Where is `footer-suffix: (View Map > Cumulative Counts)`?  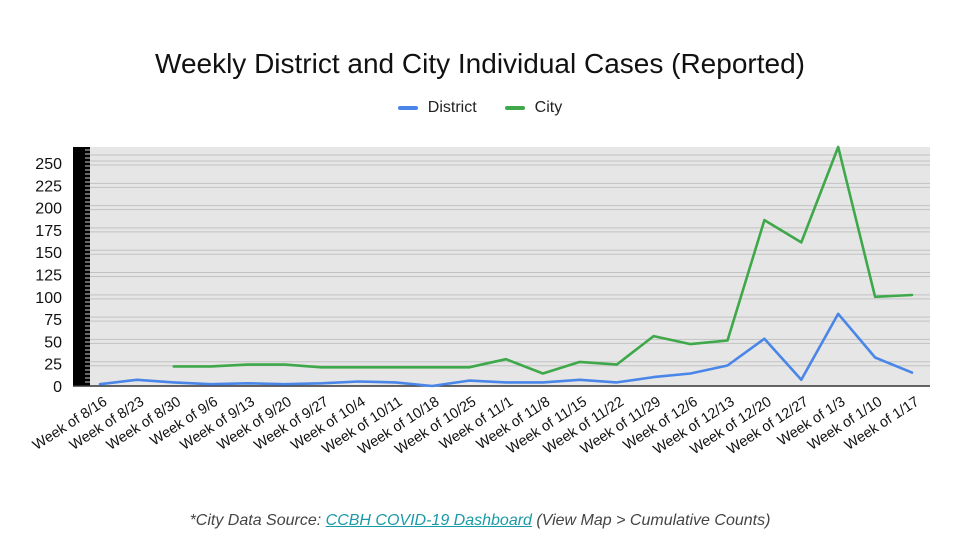
footer-suffix: (View Map > Cumulative Counts) is located at coordinates (651, 520).